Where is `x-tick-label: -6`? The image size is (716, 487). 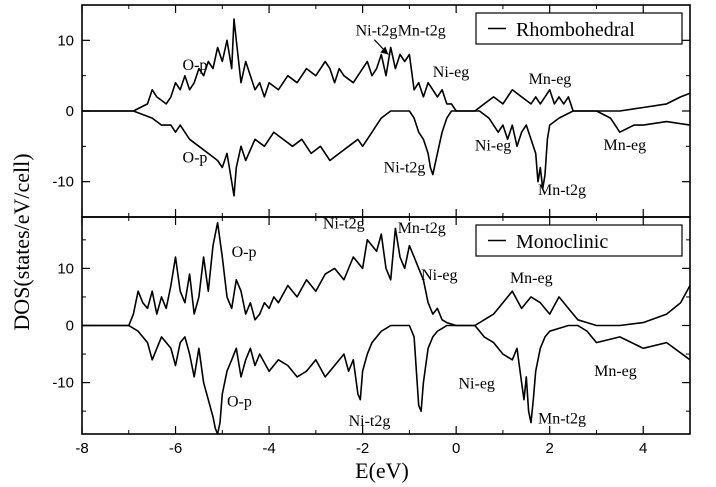
x-tick-label: -6 is located at coordinates (175, 448).